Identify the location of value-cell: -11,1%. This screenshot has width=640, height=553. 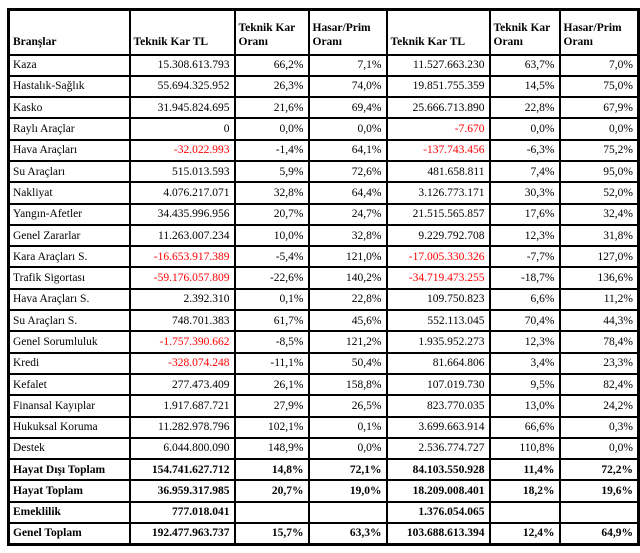
(271, 363).